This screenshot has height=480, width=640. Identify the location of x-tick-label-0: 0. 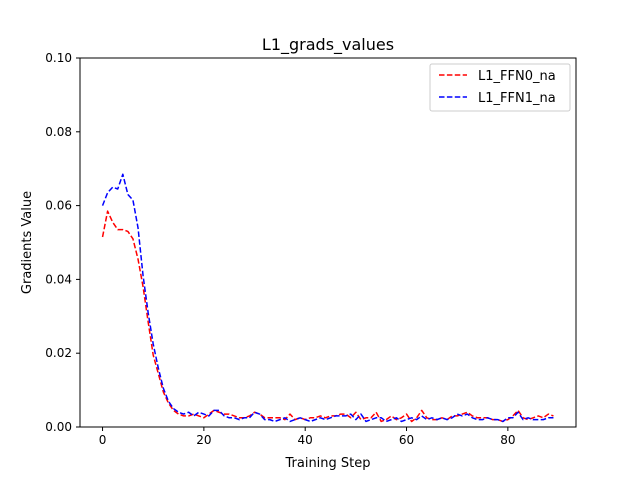
(103, 440).